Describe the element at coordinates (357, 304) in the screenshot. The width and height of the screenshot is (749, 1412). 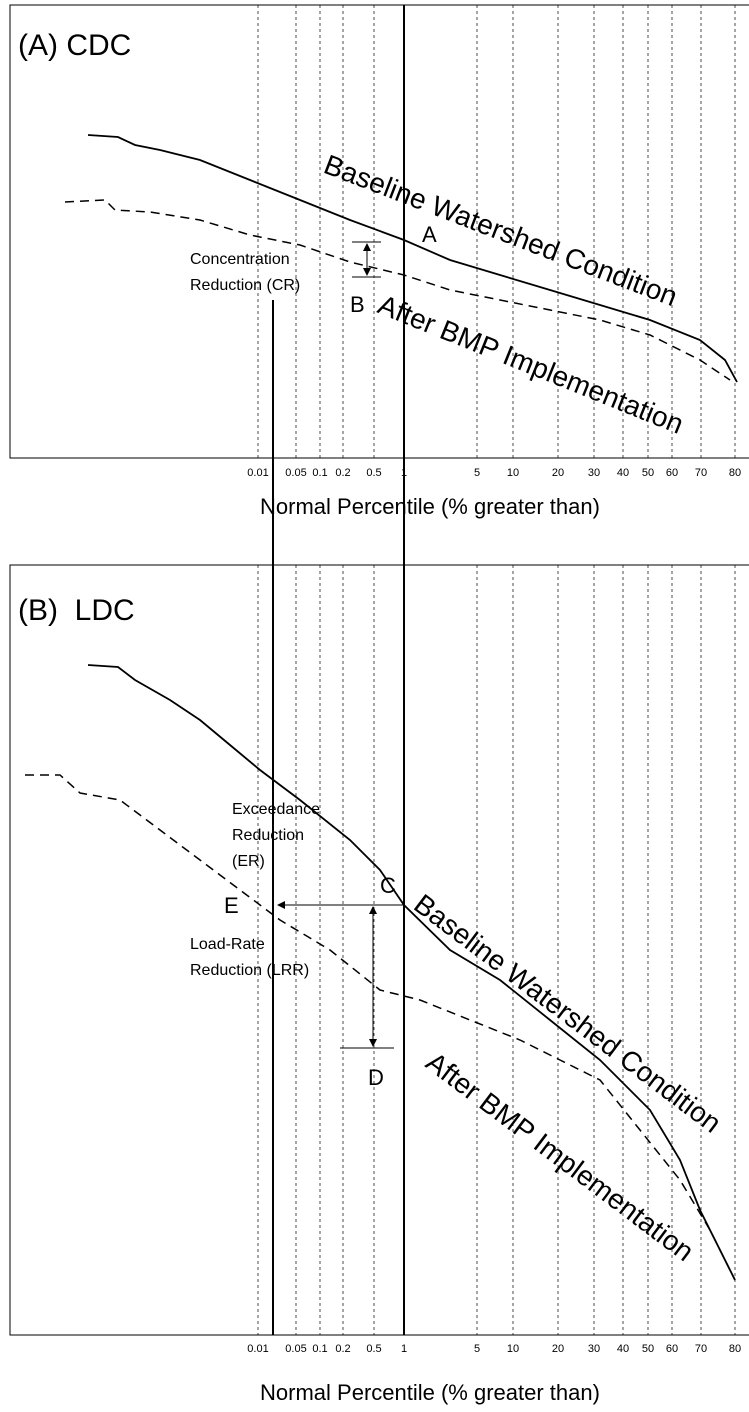
I see `point-label: B` at that location.